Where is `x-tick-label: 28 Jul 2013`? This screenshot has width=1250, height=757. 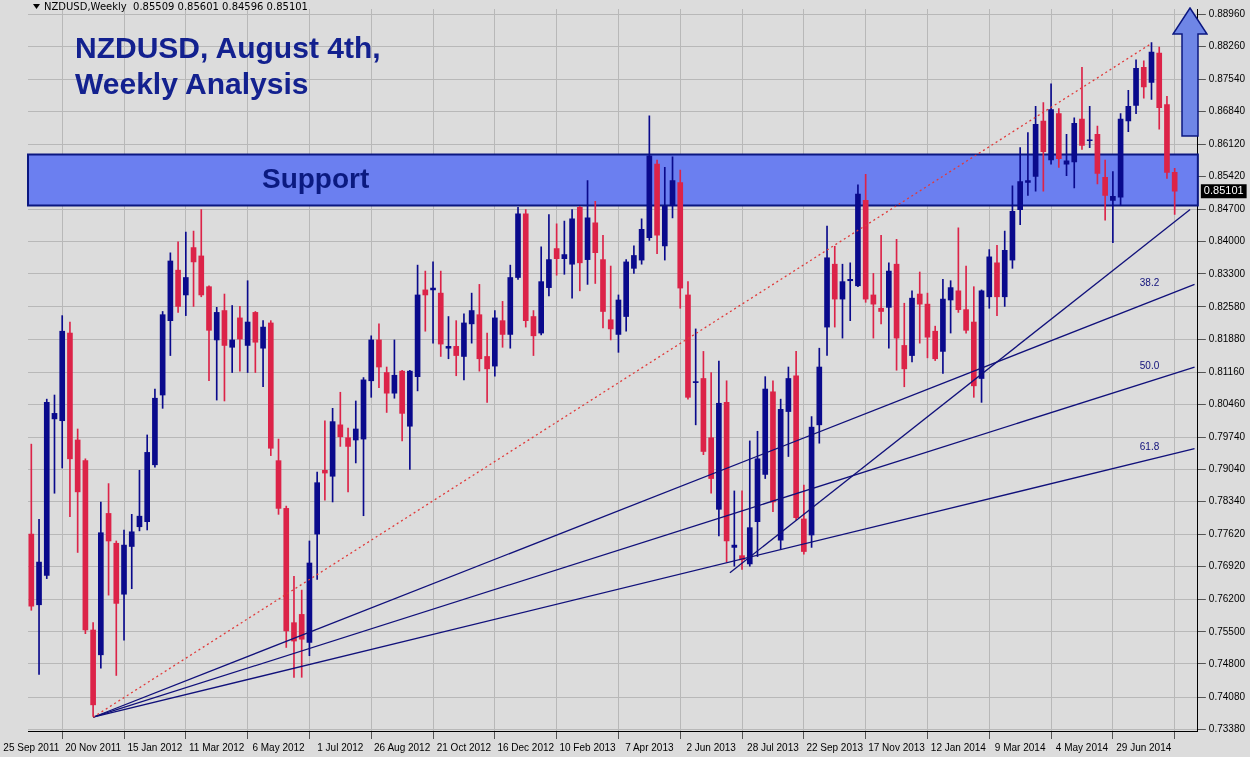 x-tick-label: 28 Jul 2013 is located at coordinates (773, 747).